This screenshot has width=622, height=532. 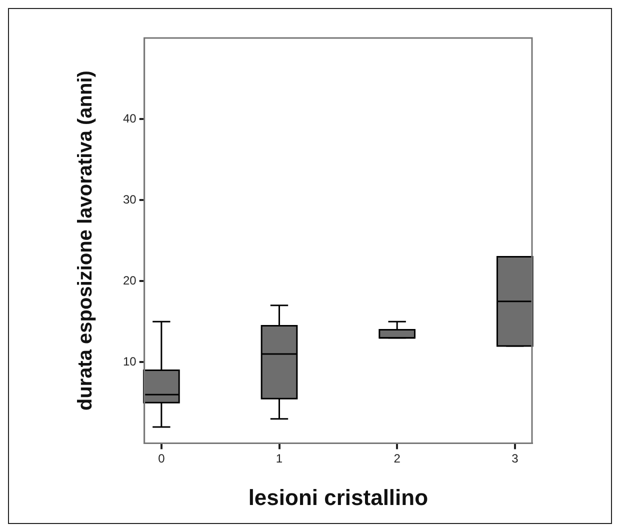 I want to click on y-tick-label: 10, so click(x=129, y=361).